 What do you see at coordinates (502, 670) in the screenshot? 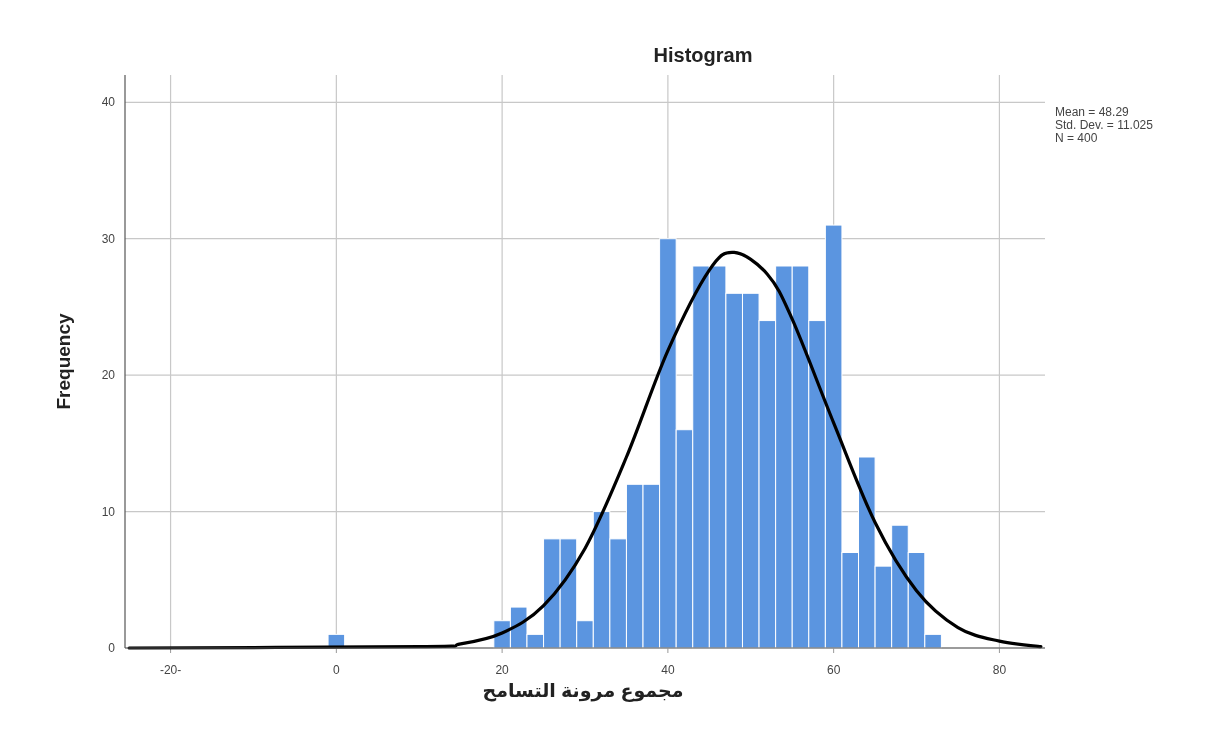
I see `x-tick-label: 20` at bounding box center [502, 670].